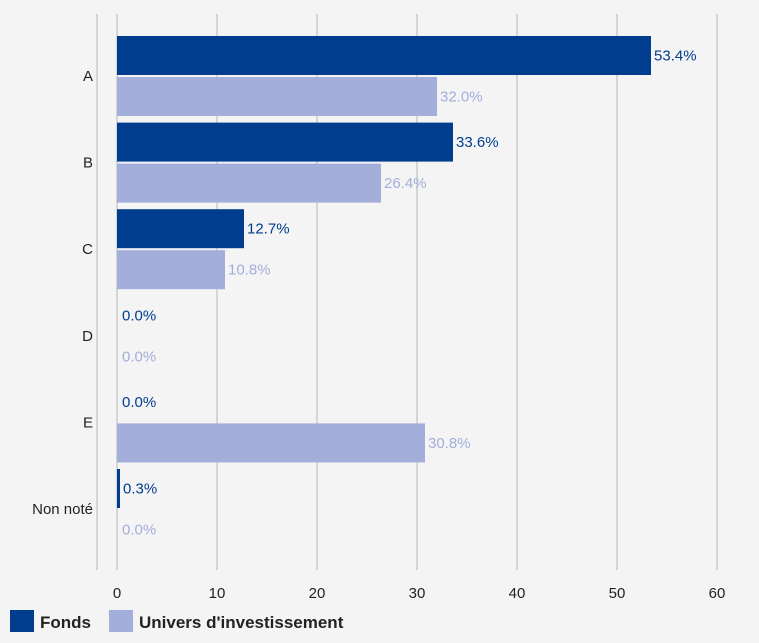 This screenshot has width=759, height=643. I want to click on category-label: D, so click(87, 336).